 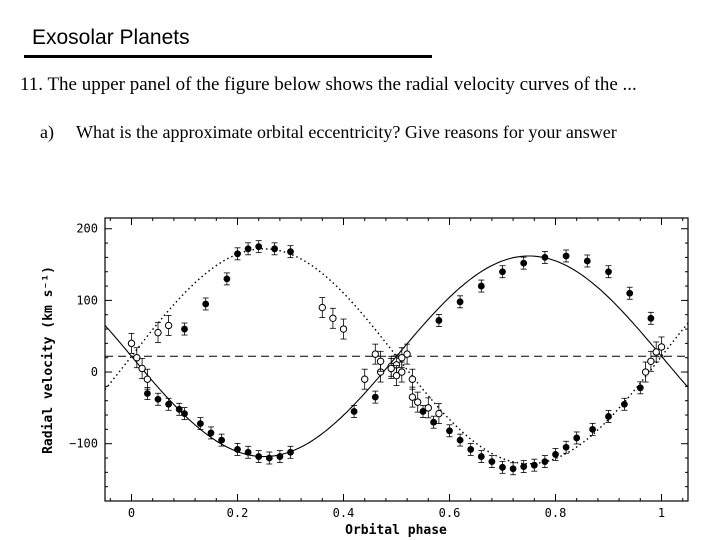 I want to click on title-underline, so click(x=228, y=56).